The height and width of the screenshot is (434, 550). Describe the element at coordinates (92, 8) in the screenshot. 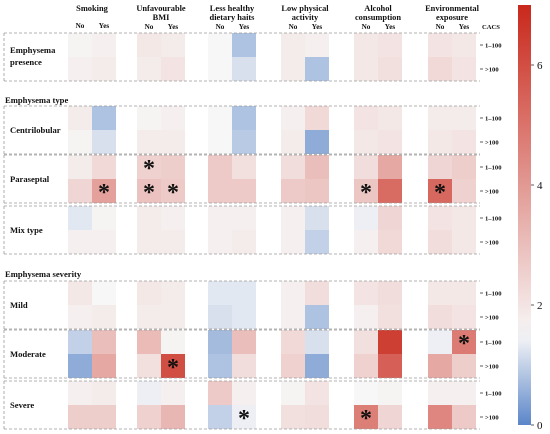

I see `group-header-0: Smoking` at that location.